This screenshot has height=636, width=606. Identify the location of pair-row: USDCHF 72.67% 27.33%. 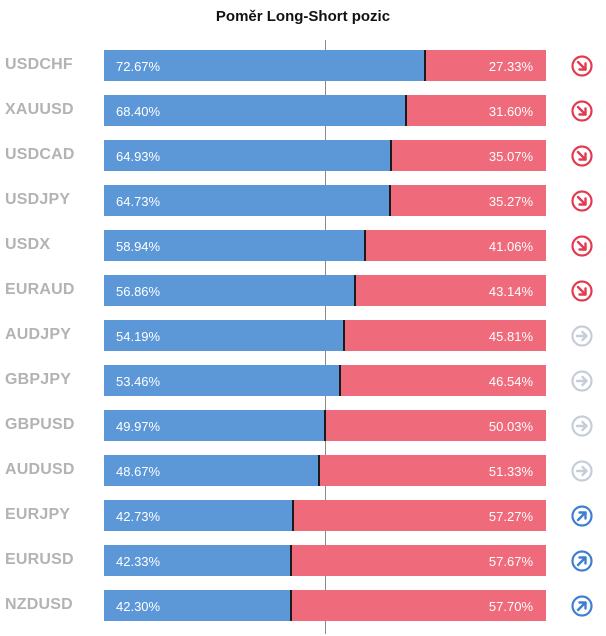
(303, 65).